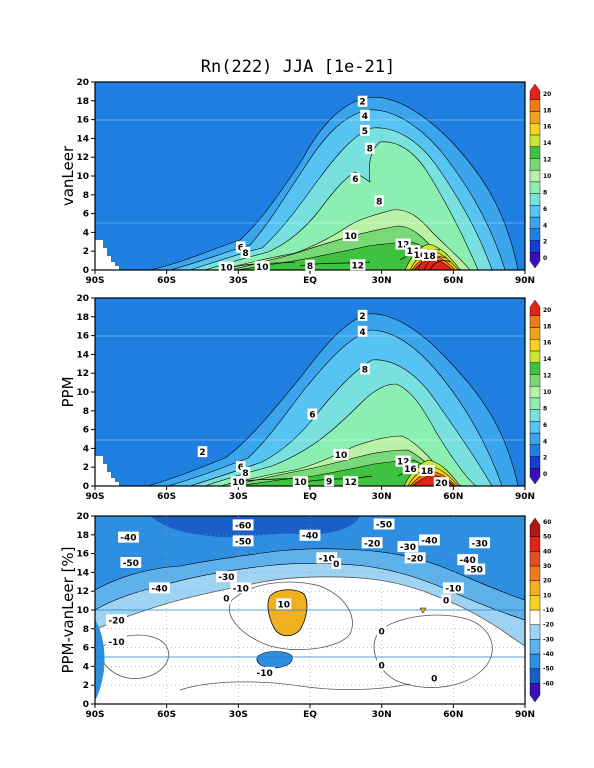 The height and width of the screenshot is (768, 594). I want to click on colorbar-difference: -60 -50 -40 -30 -20 -10 10 20 30 40 50 60, so click(541, 610).